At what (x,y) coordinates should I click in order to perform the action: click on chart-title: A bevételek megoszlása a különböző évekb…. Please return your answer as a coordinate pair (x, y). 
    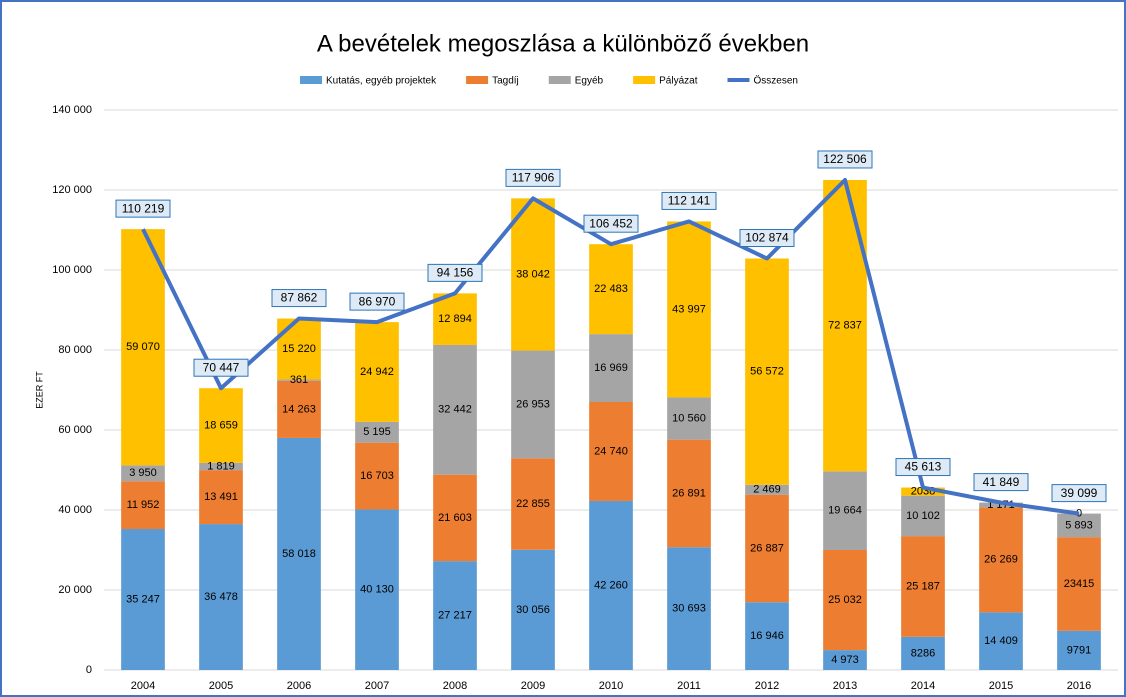
    Looking at the image, I should click on (563, 43).